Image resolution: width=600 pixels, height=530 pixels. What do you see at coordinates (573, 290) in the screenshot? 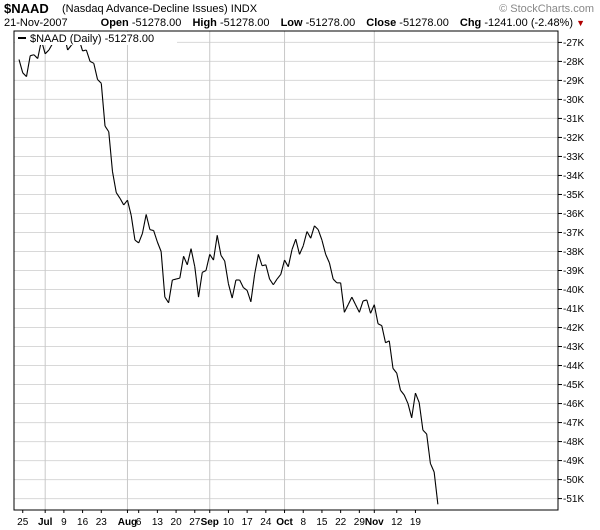
I see `y-tick-label: -40K` at bounding box center [573, 290].